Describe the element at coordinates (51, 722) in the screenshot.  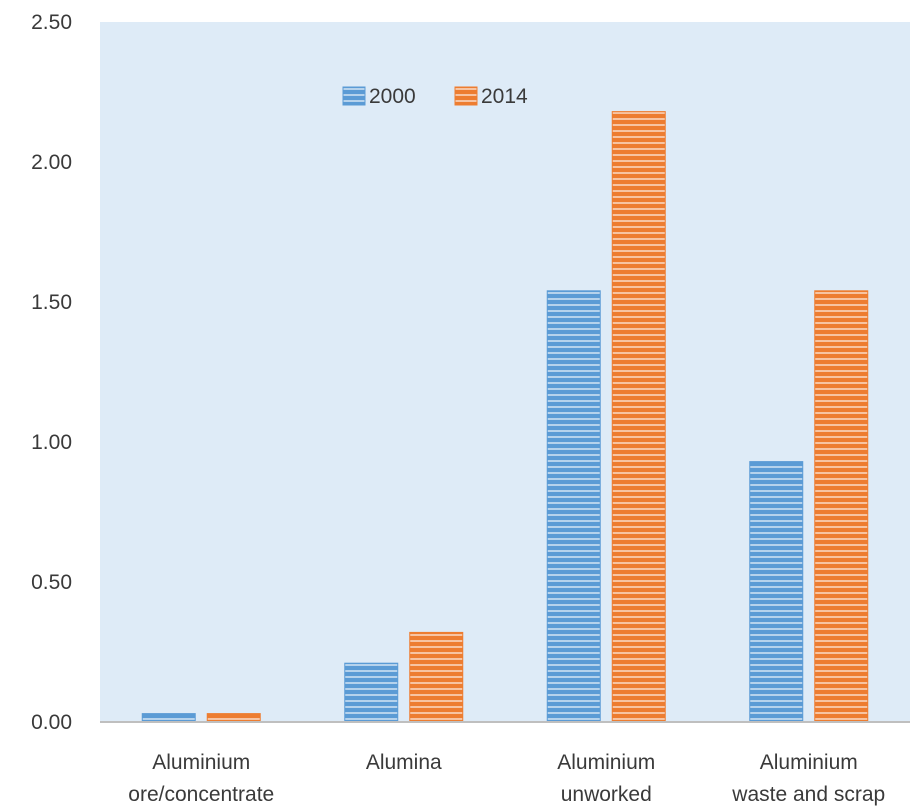
I see `y-tick-label: 0.00` at that location.